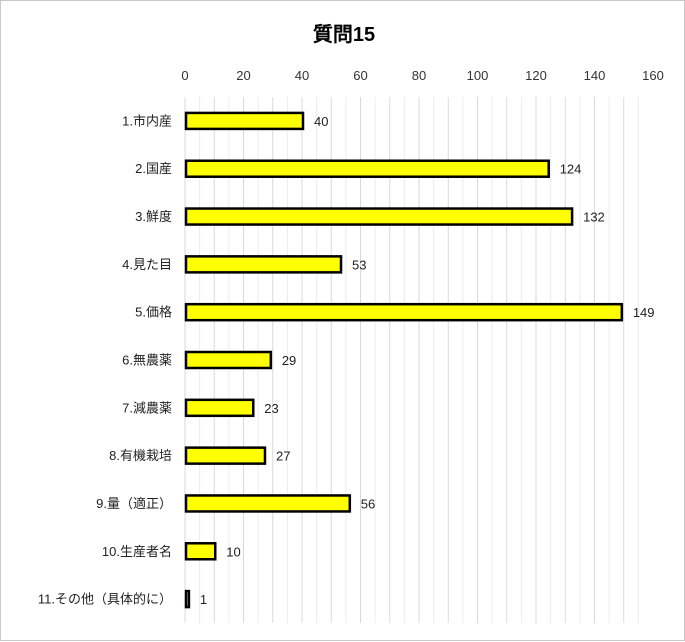 The image size is (685, 642). Describe the element at coordinates (419, 75) in the screenshot. I see `x-tick-label: 80` at that location.